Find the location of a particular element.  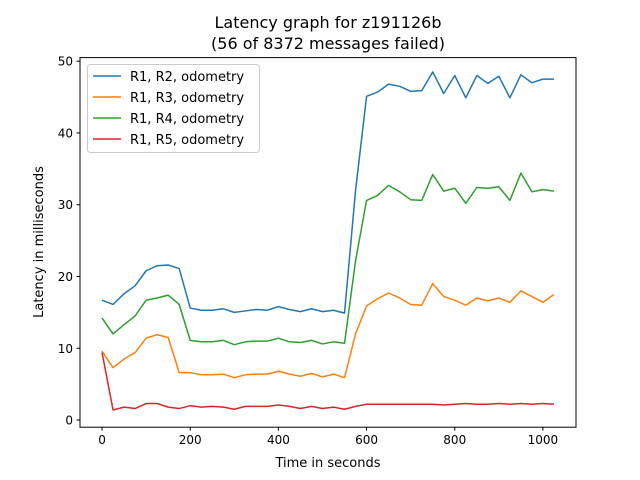

y-tick-label: 30 is located at coordinates (65, 205).